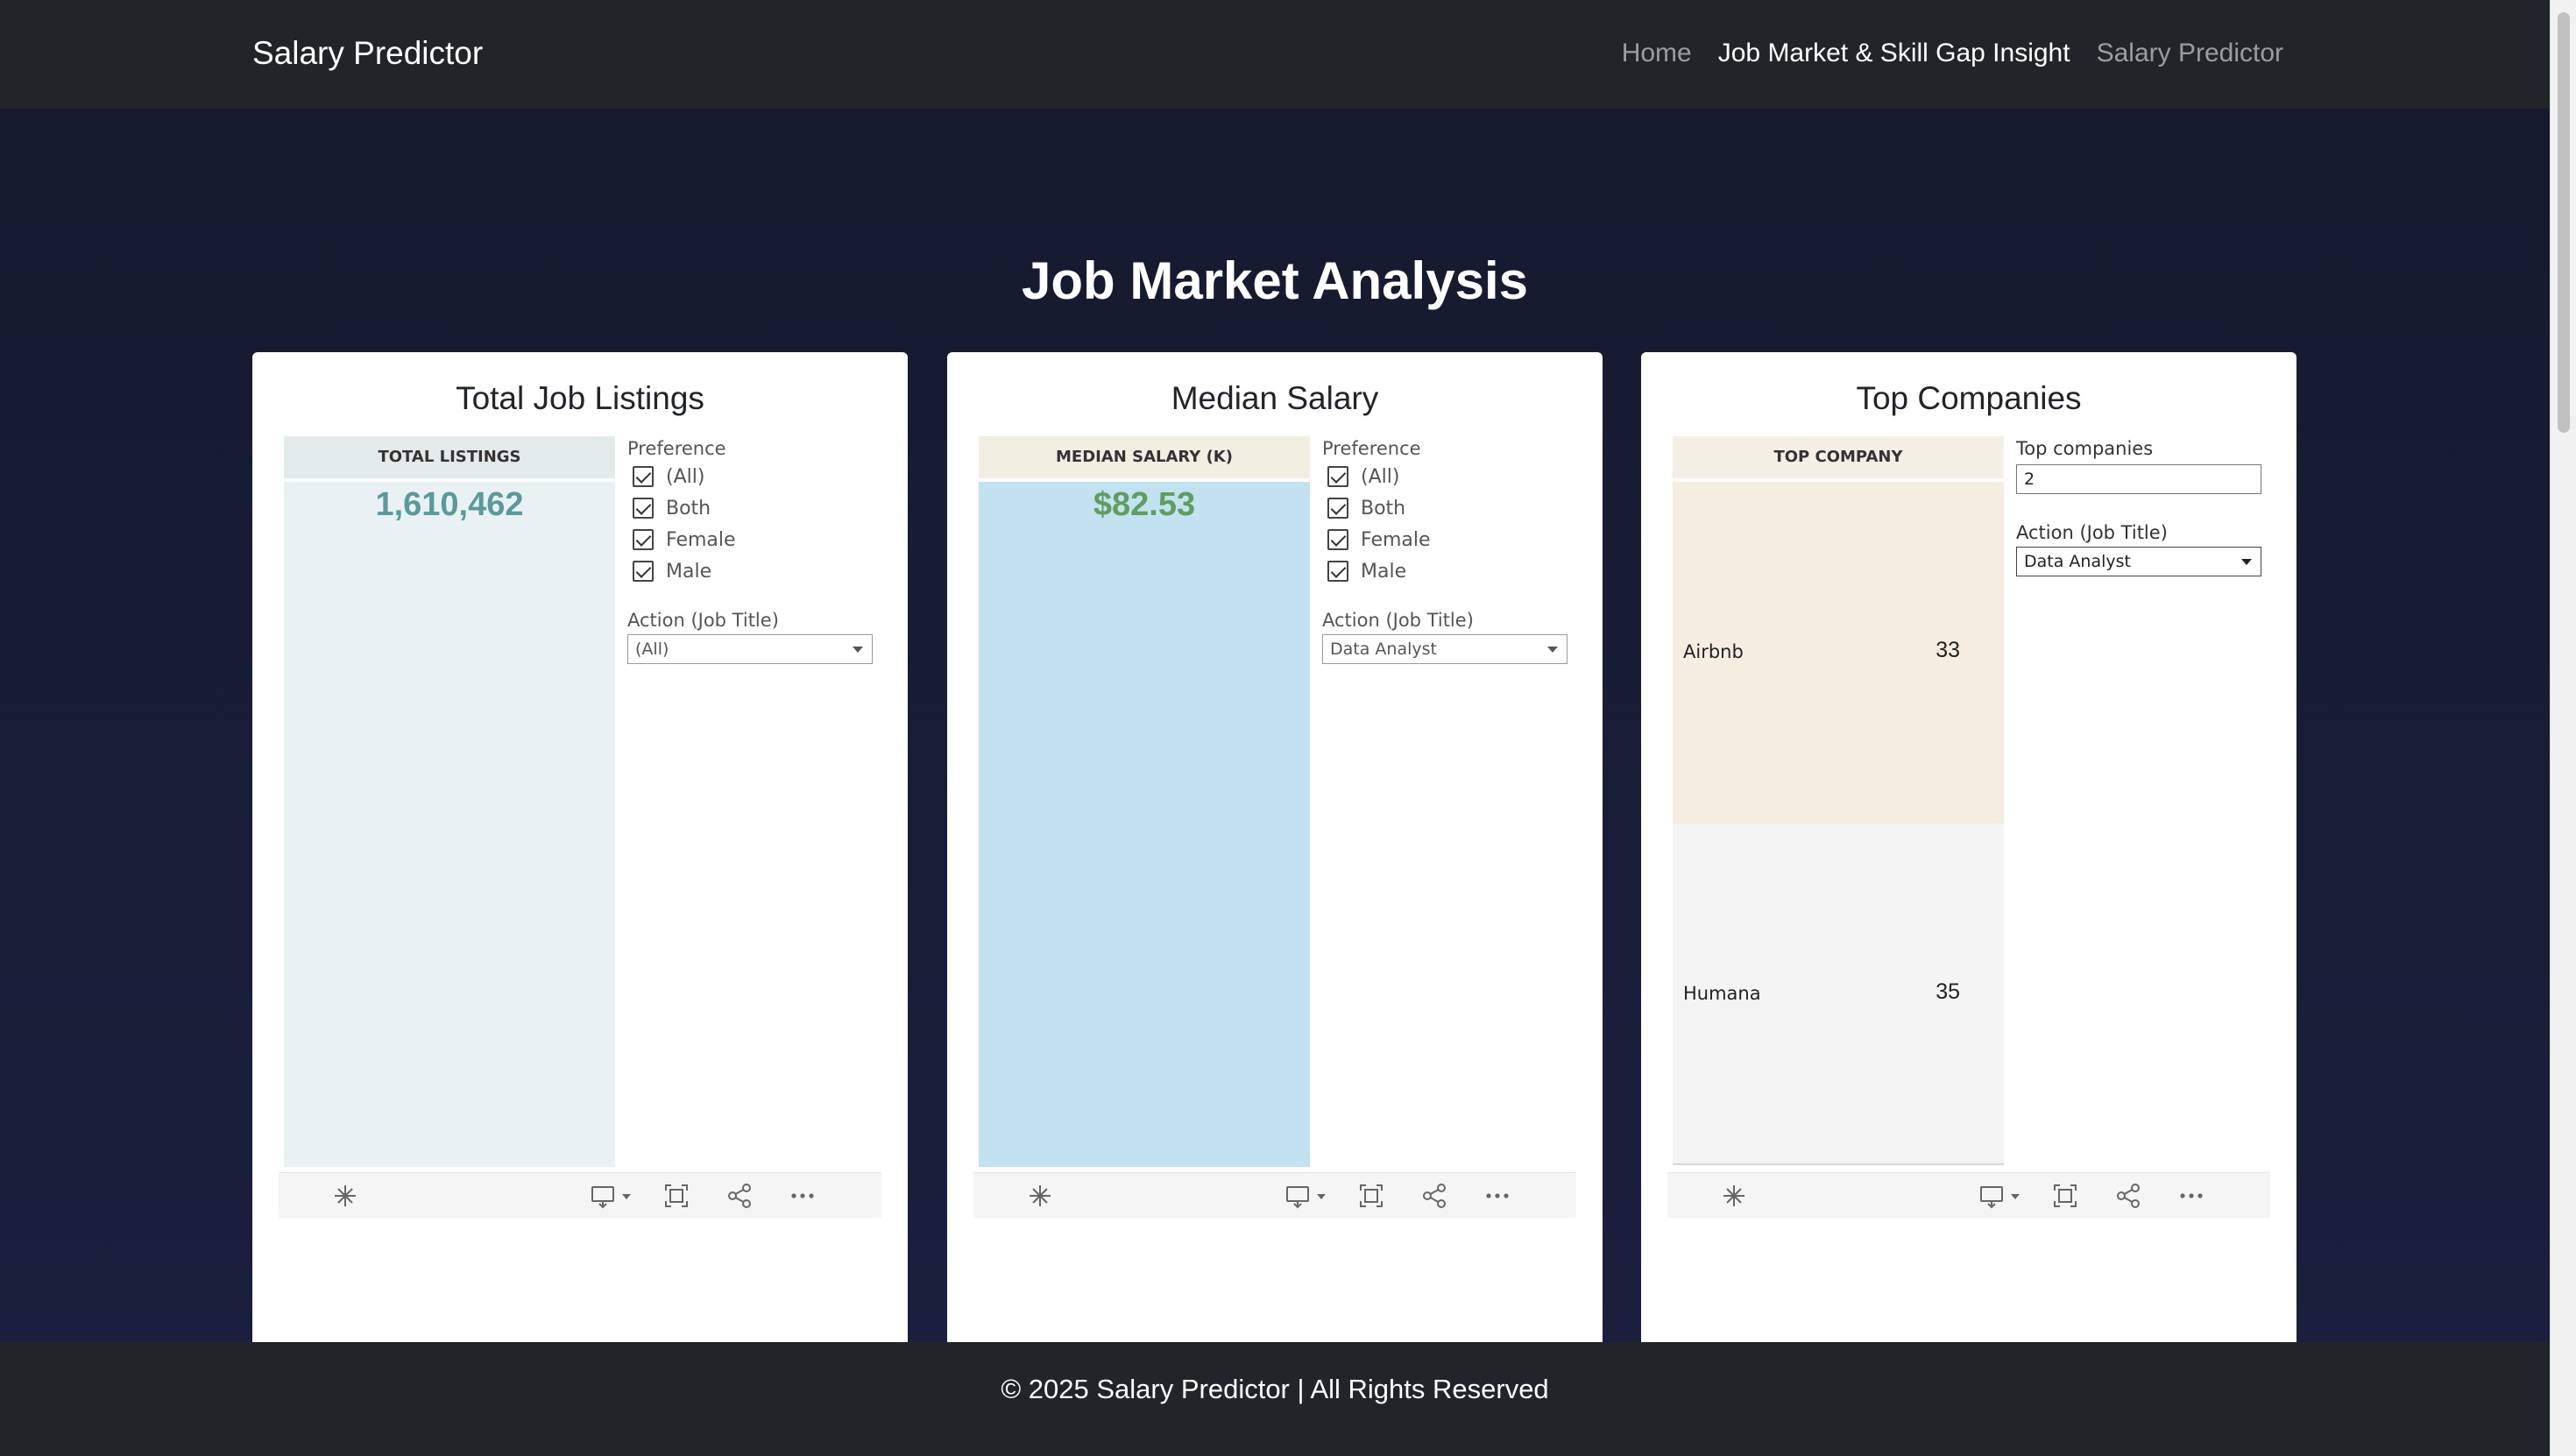 The image size is (2576, 1456). Describe the element at coordinates (2138, 479) in the screenshot. I see `top-companies-input` at that location.